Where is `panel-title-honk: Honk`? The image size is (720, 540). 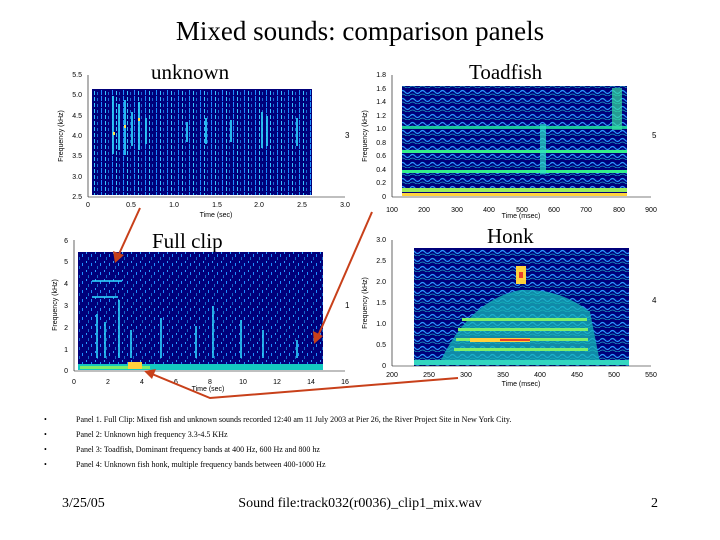 panel-title-honk: Honk is located at coordinates (510, 236).